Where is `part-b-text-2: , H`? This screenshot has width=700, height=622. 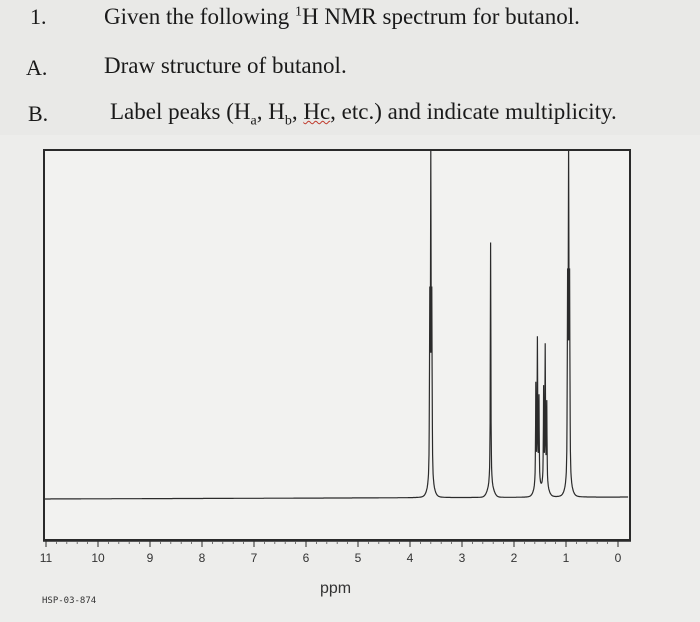
part-b-text-2: , H is located at coordinates (270, 111).